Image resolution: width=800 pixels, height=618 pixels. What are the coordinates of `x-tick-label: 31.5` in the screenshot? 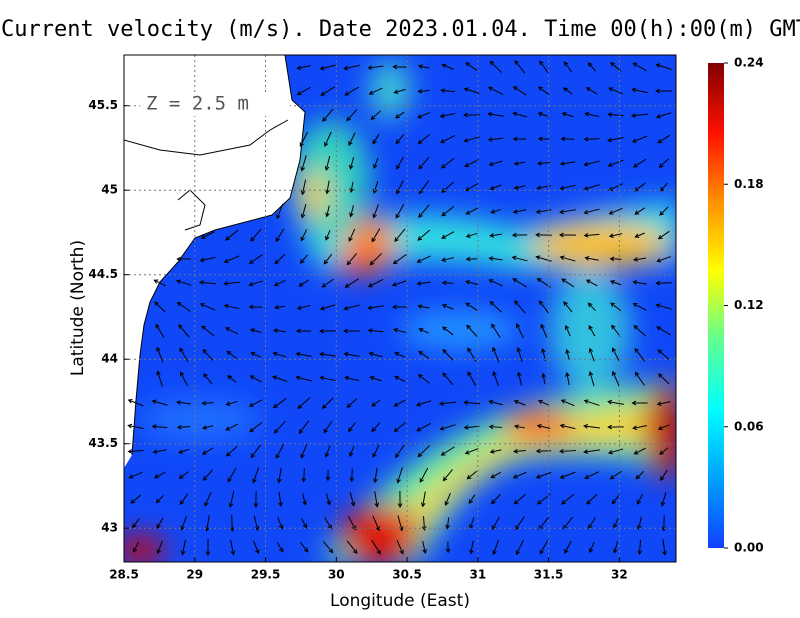 It's located at (549, 575).